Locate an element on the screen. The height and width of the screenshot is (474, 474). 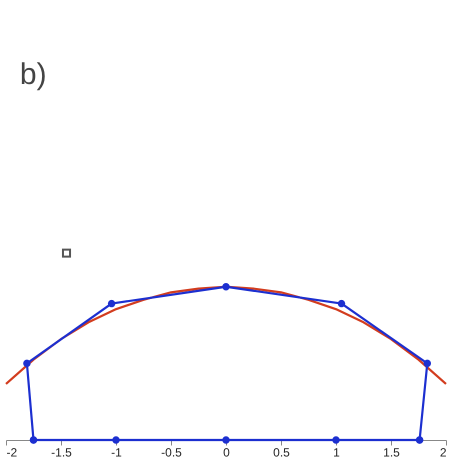
x-tick-label: 2 is located at coordinates (443, 453).